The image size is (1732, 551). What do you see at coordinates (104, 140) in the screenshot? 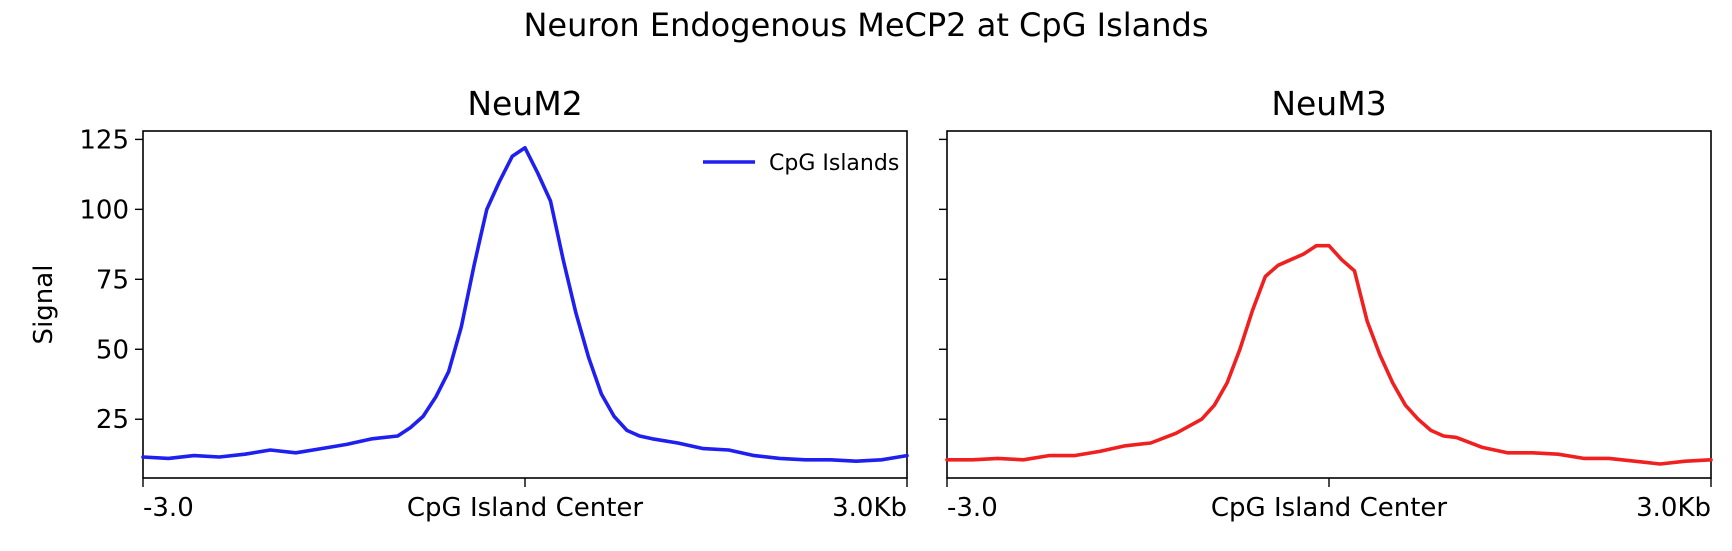
I see `y-tick-label: 125` at bounding box center [104, 140].